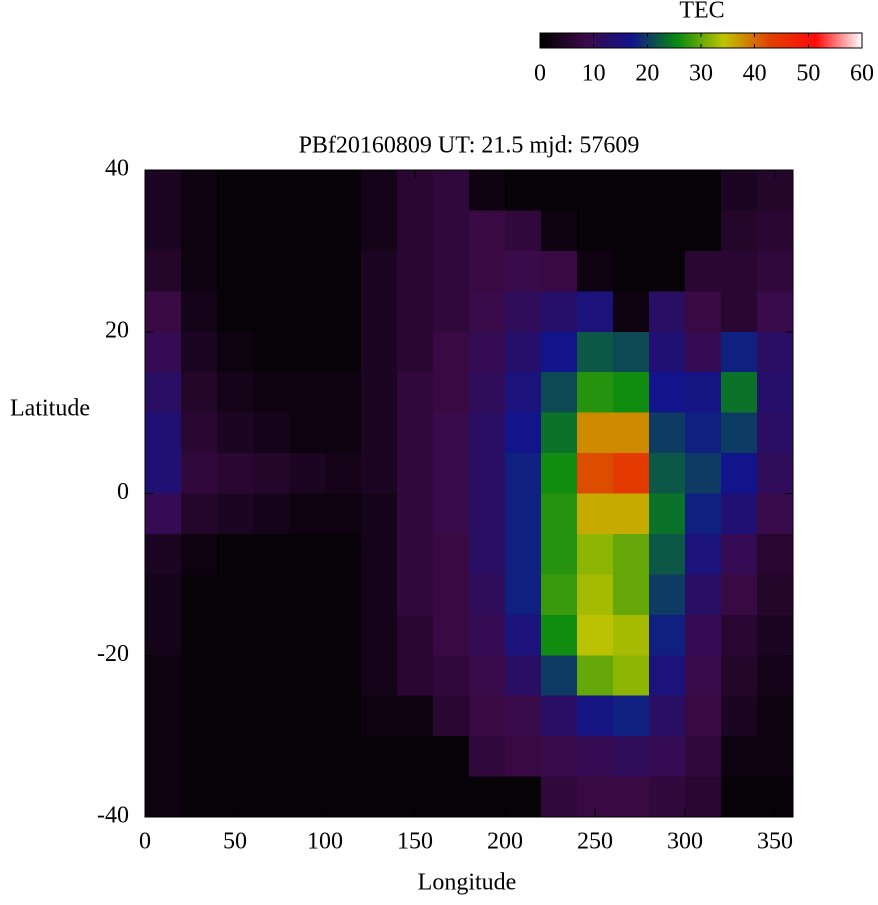 The height and width of the screenshot is (905, 878). Describe the element at coordinates (595, 842) in the screenshot. I see `x-tick-label: 250` at that location.